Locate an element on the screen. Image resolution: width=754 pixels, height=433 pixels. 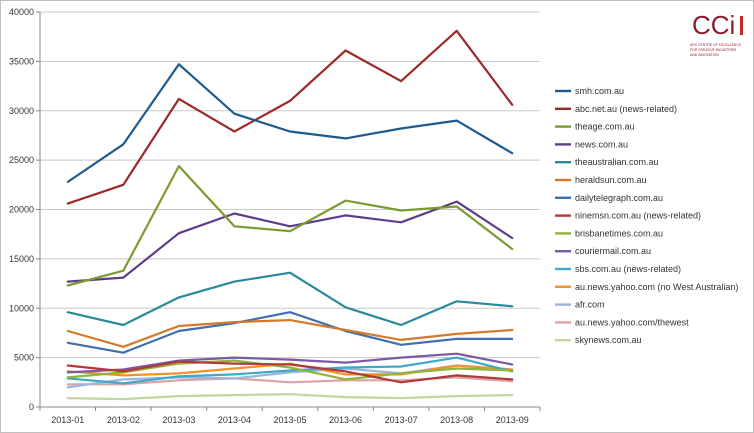
y-tick-label: 40000 is located at coordinates (21, 12).